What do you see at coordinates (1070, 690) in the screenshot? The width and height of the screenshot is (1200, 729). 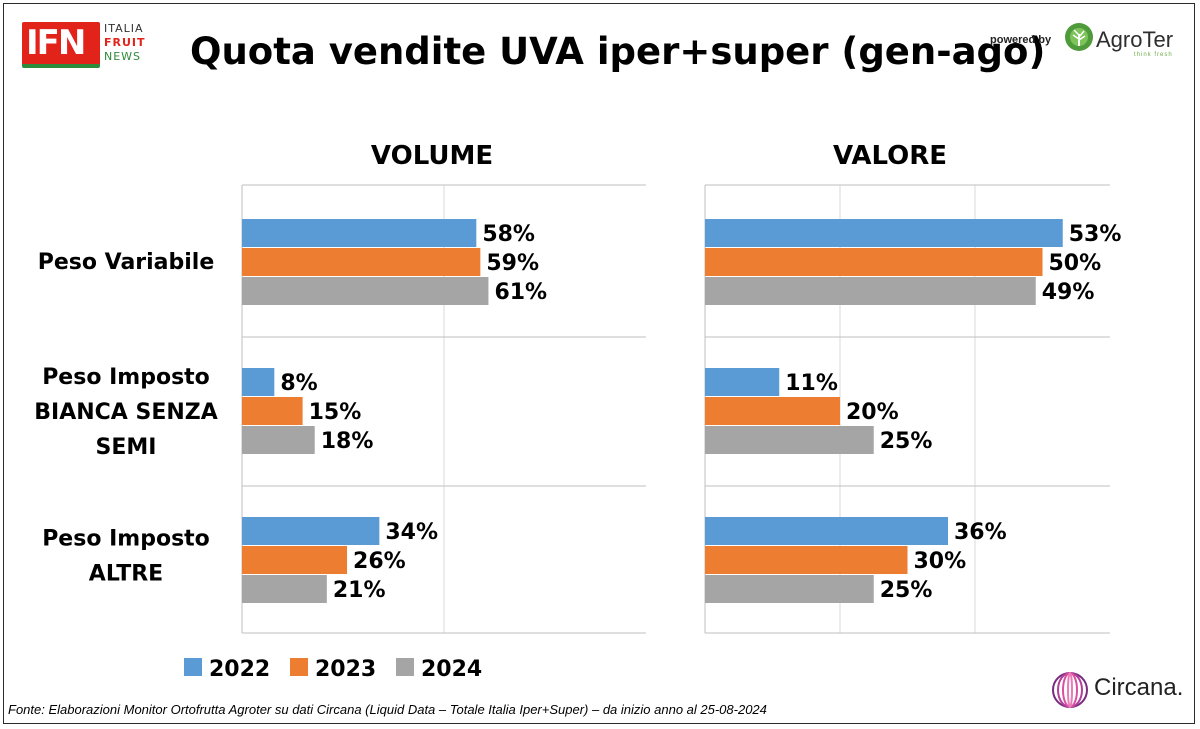 I see `circana-rings-icon` at bounding box center [1070, 690].